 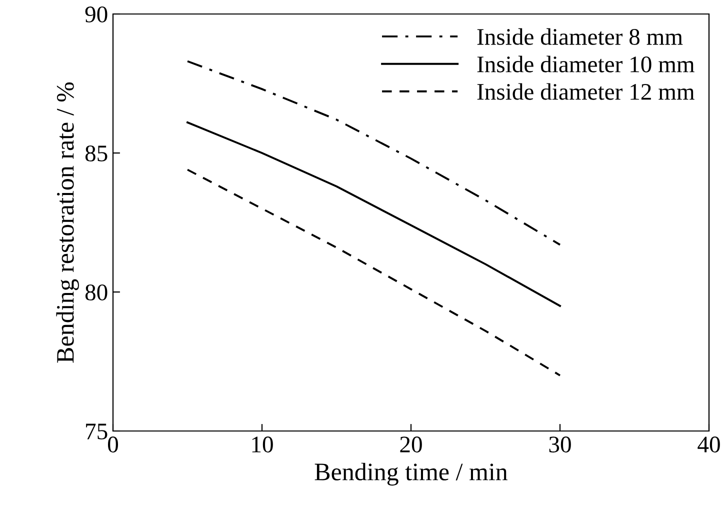 I want to click on y-tick-label: 90, so click(x=96, y=14).